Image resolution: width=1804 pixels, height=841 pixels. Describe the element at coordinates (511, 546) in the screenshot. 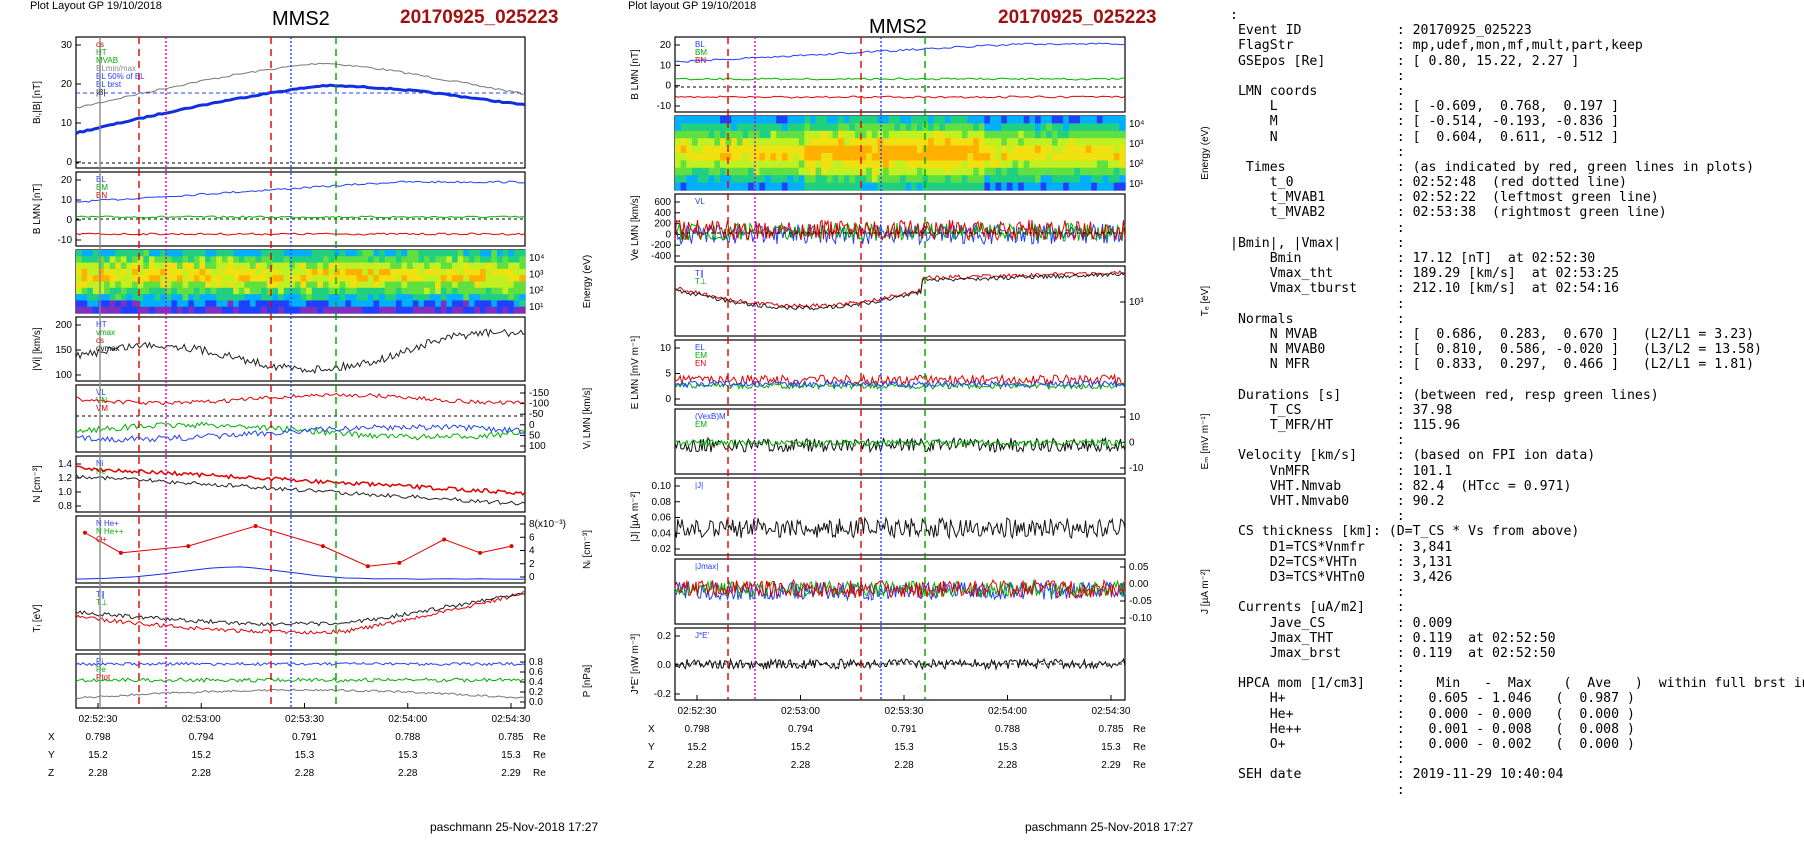

I see `heplus-point` at that location.